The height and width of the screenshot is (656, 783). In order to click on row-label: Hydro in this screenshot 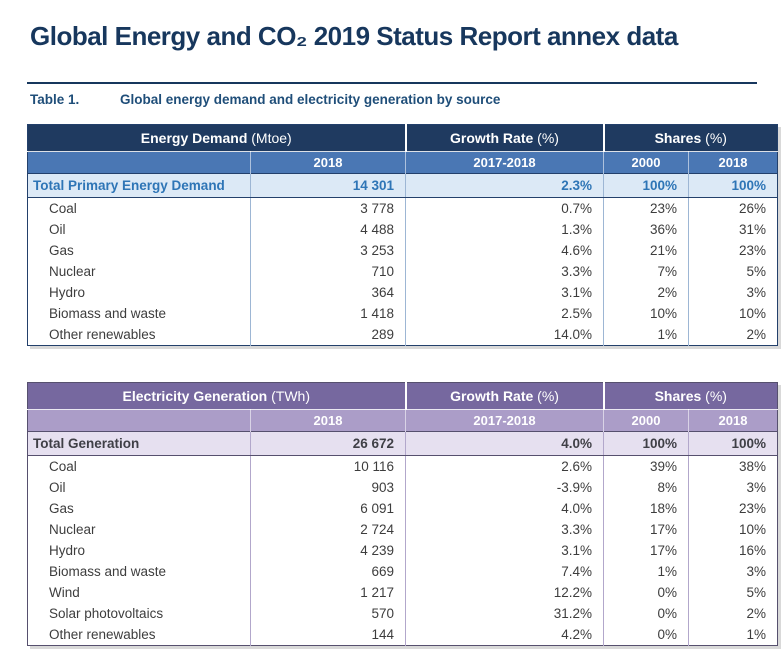, I will do `click(67, 292)`.